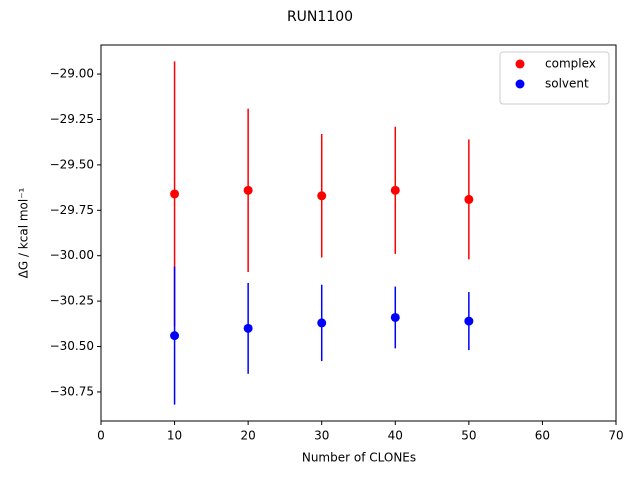 The image size is (640, 480). I want to click on y-tick-label: −29.00, so click(72, 74).